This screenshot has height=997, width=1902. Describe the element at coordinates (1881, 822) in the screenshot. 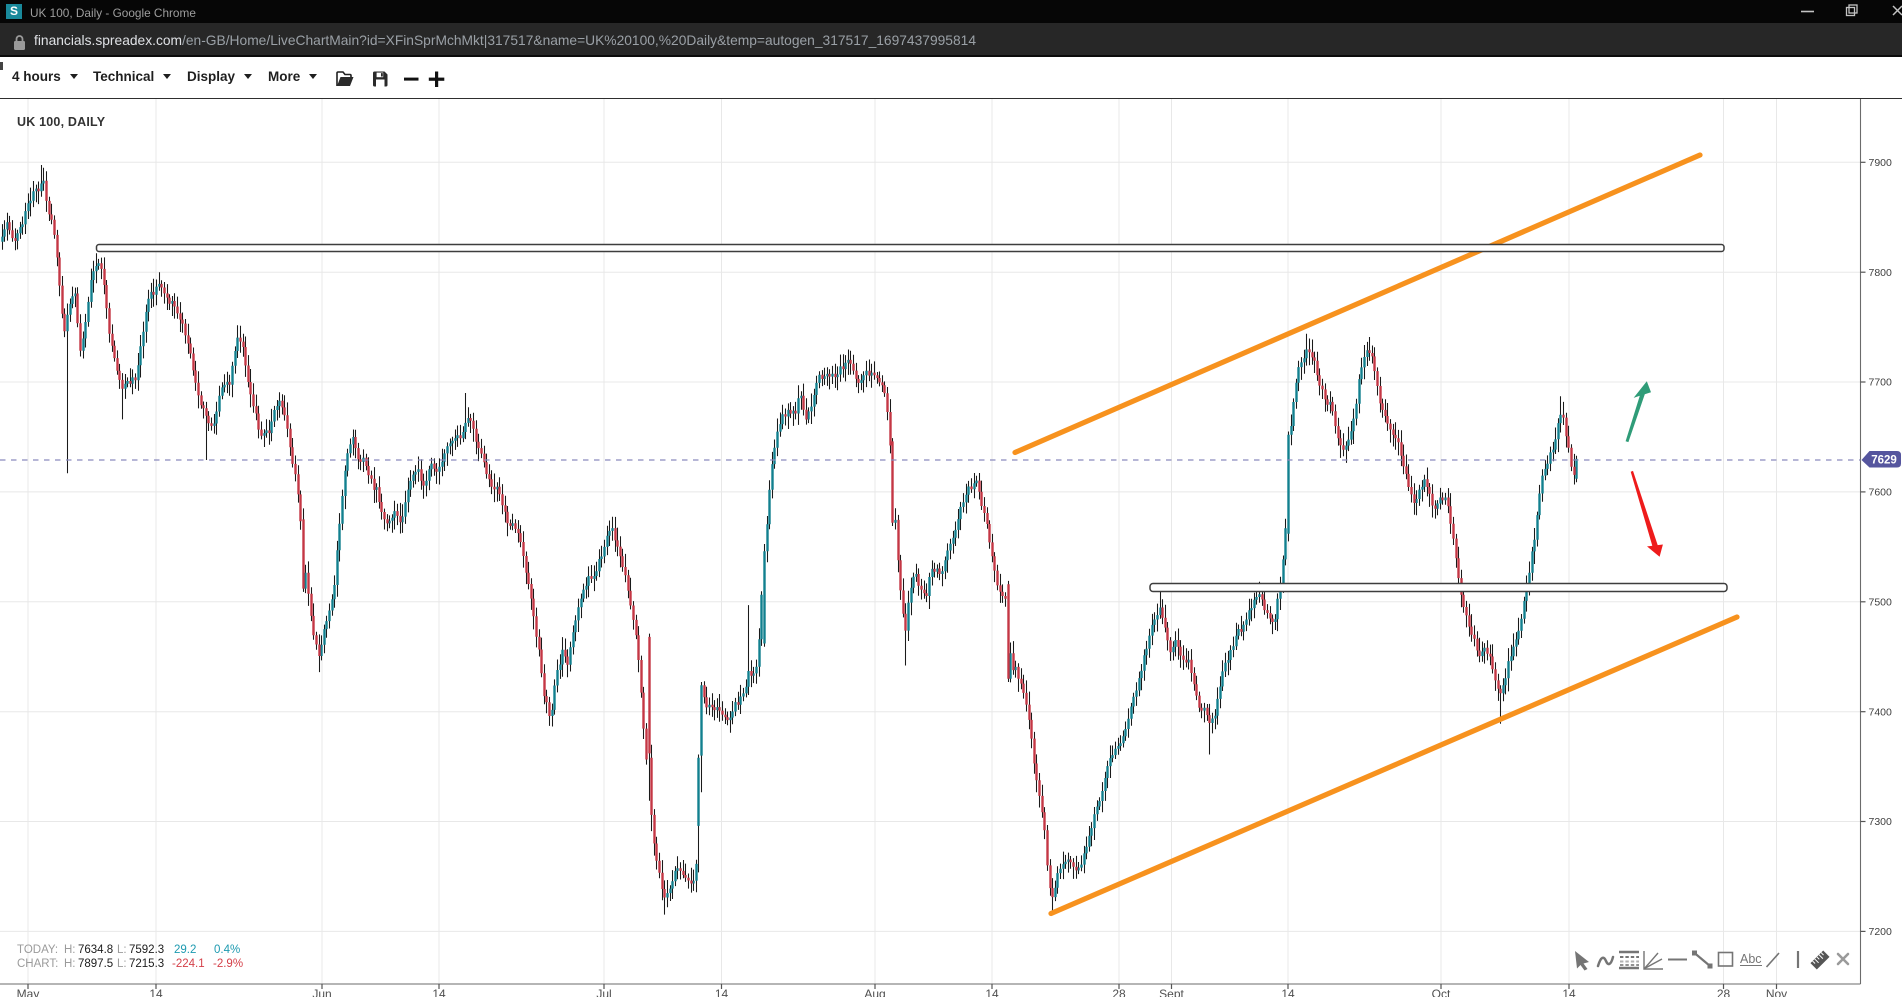

I see `svg-text: 7300` at that location.